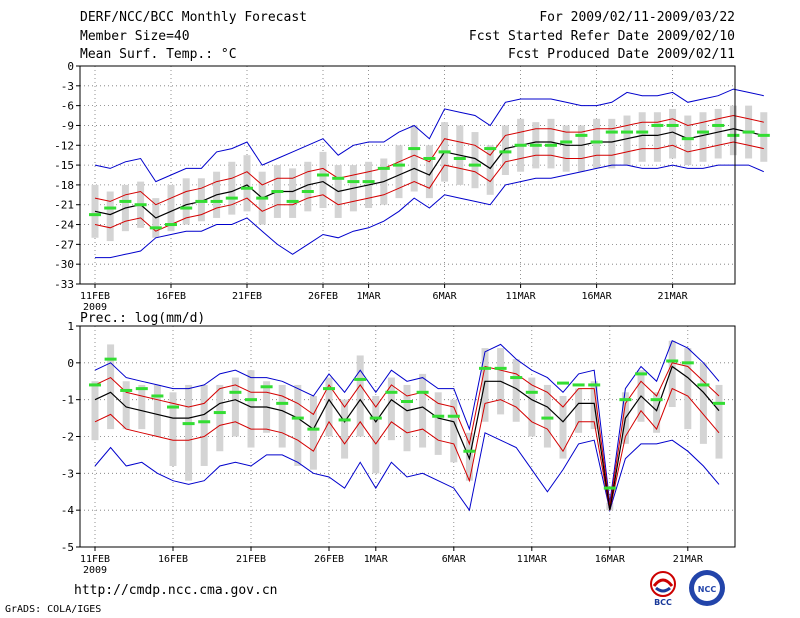 The width and height of the screenshot is (800, 618). I want to click on forecast-produced-date-label: Fcst Produced Date 2009/02/11, so click(621, 54).